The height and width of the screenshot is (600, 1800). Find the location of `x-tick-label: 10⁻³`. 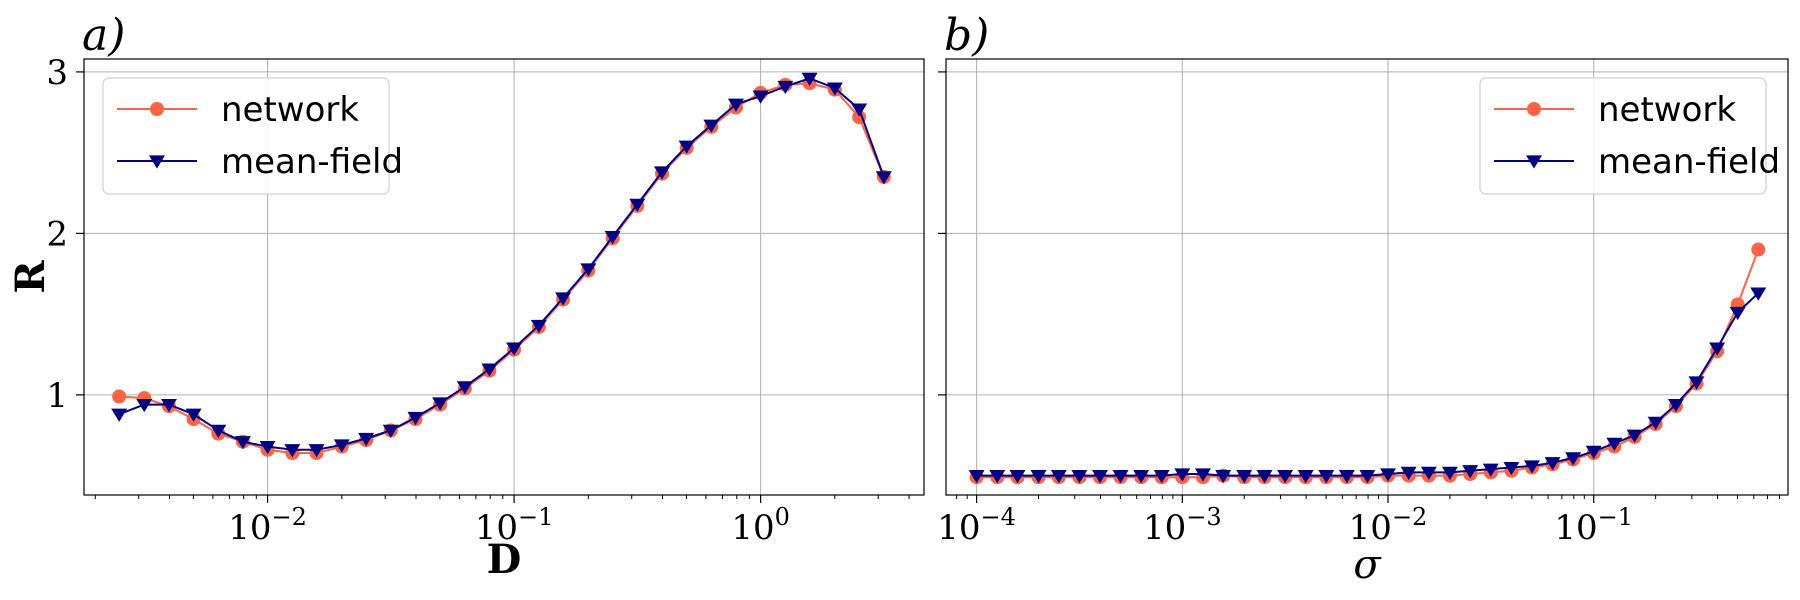

x-tick-label: 10⁻³ is located at coordinates (1182, 525).